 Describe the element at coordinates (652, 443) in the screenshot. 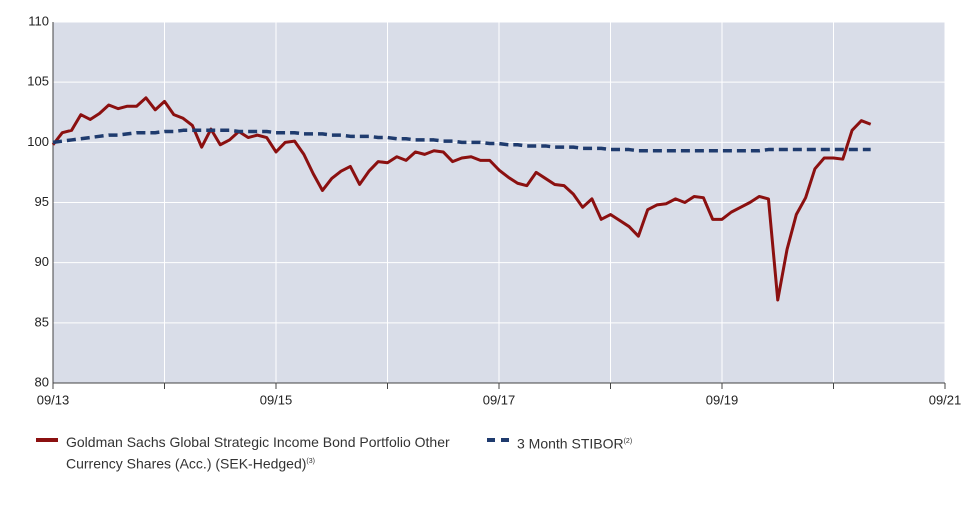

I see `legend-entry: 3 Month STIBOR(2)` at that location.